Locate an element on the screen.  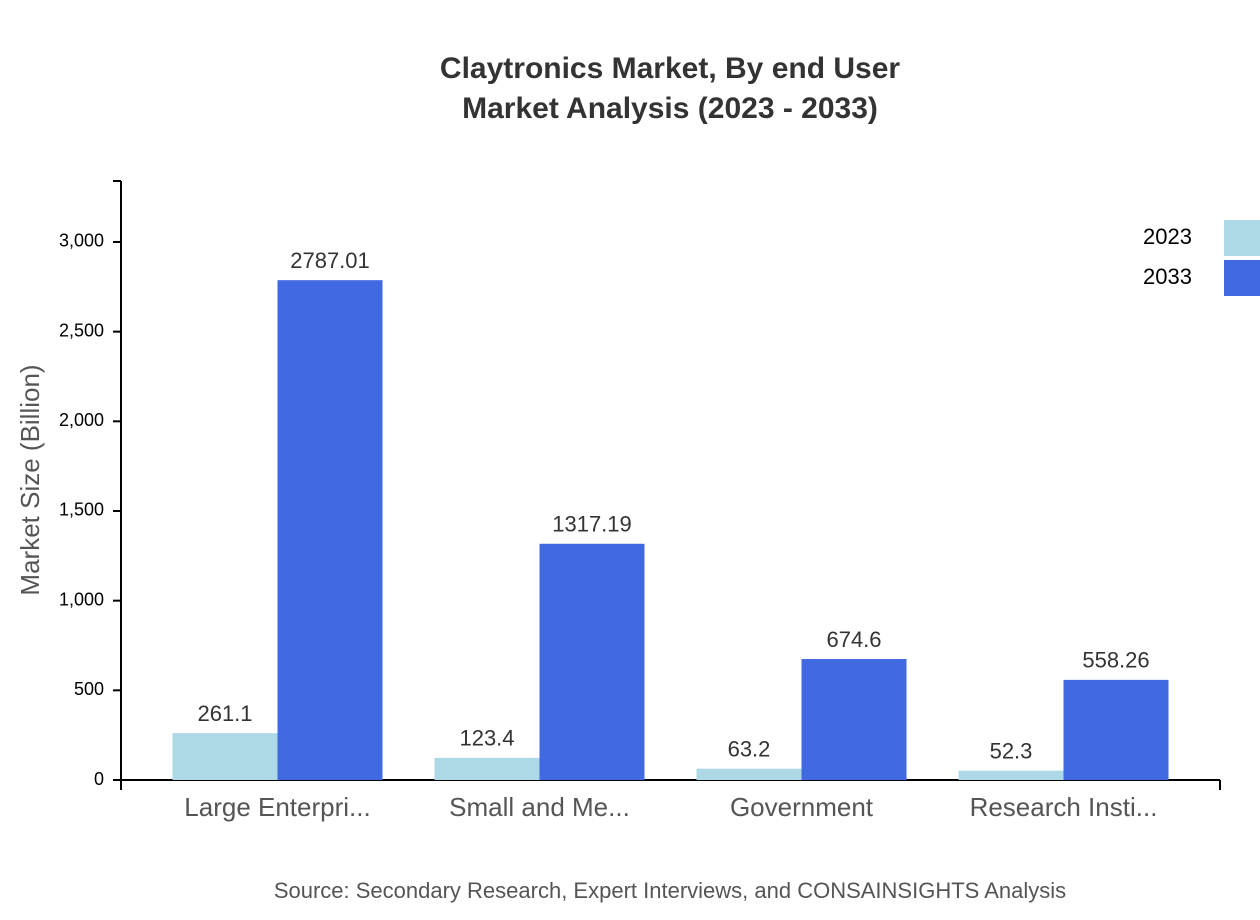
value-label: 2787.01 is located at coordinates (330, 260).